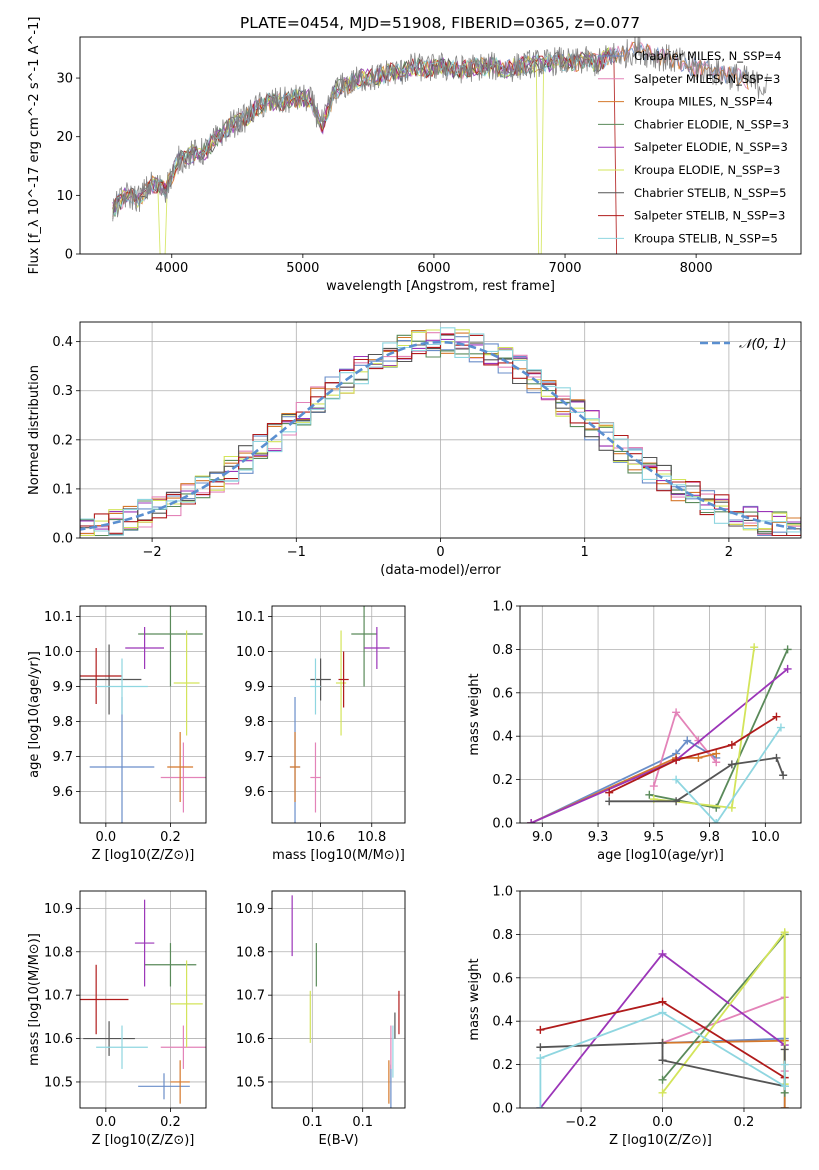 The width and height of the screenshot is (819, 1170). I want to click on y-tick-label: 10.8, so click(250, 952).